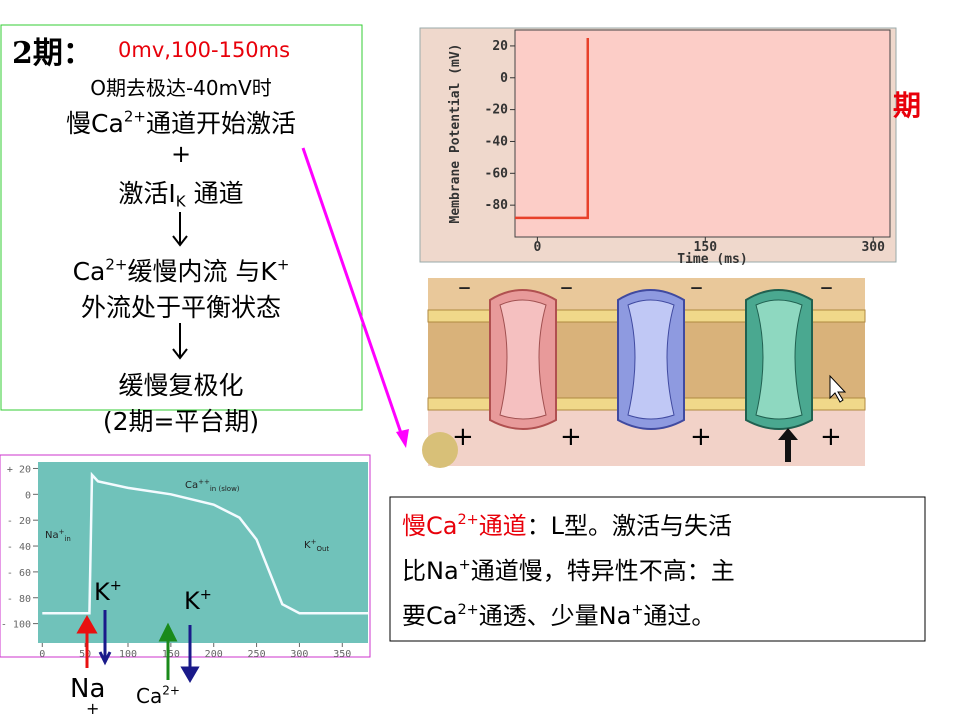  What do you see at coordinates (19, 573) in the screenshot?
I see `y-tick-label: - 60` at bounding box center [19, 573].